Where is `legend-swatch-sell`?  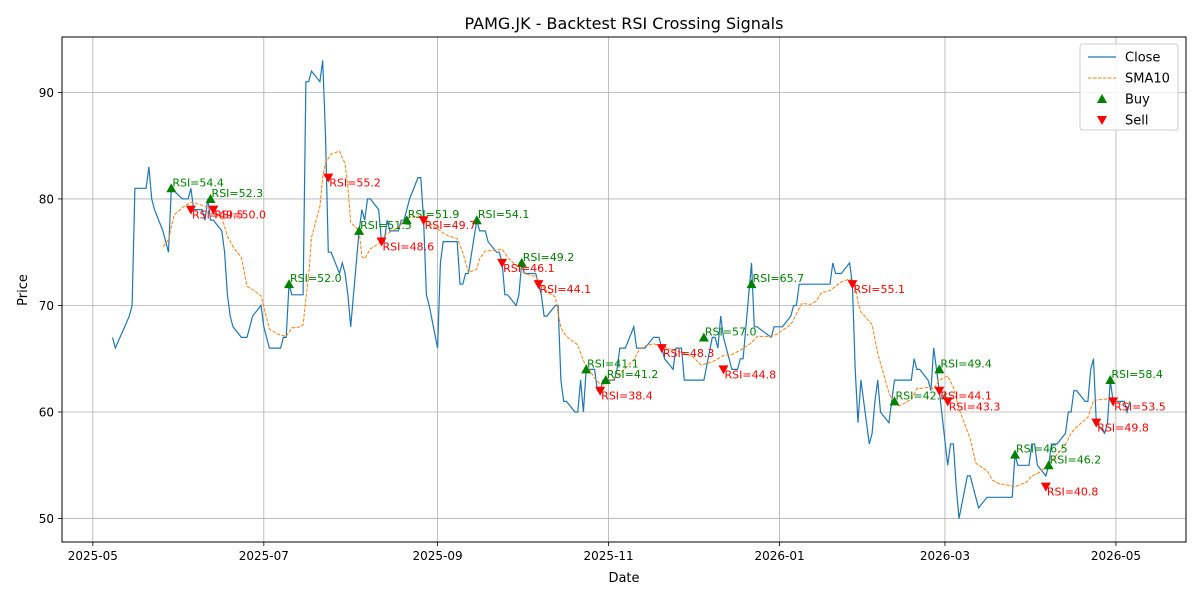
legend-swatch-sell is located at coordinates (1102, 120).